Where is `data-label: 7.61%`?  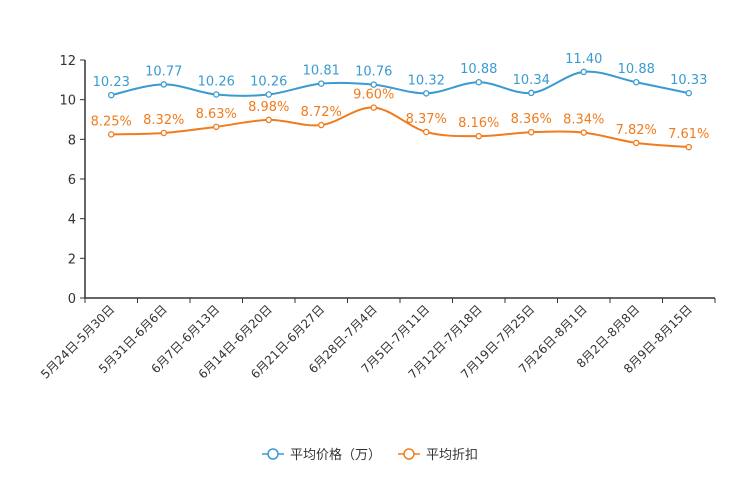 data-label: 7.61% is located at coordinates (688, 134).